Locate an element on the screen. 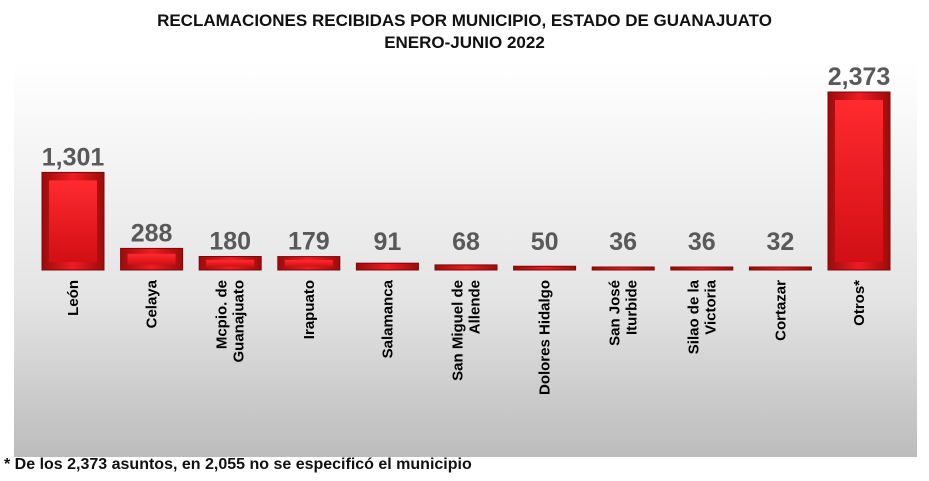 This screenshot has width=929, height=481. bar-leon-face is located at coordinates (73, 221).